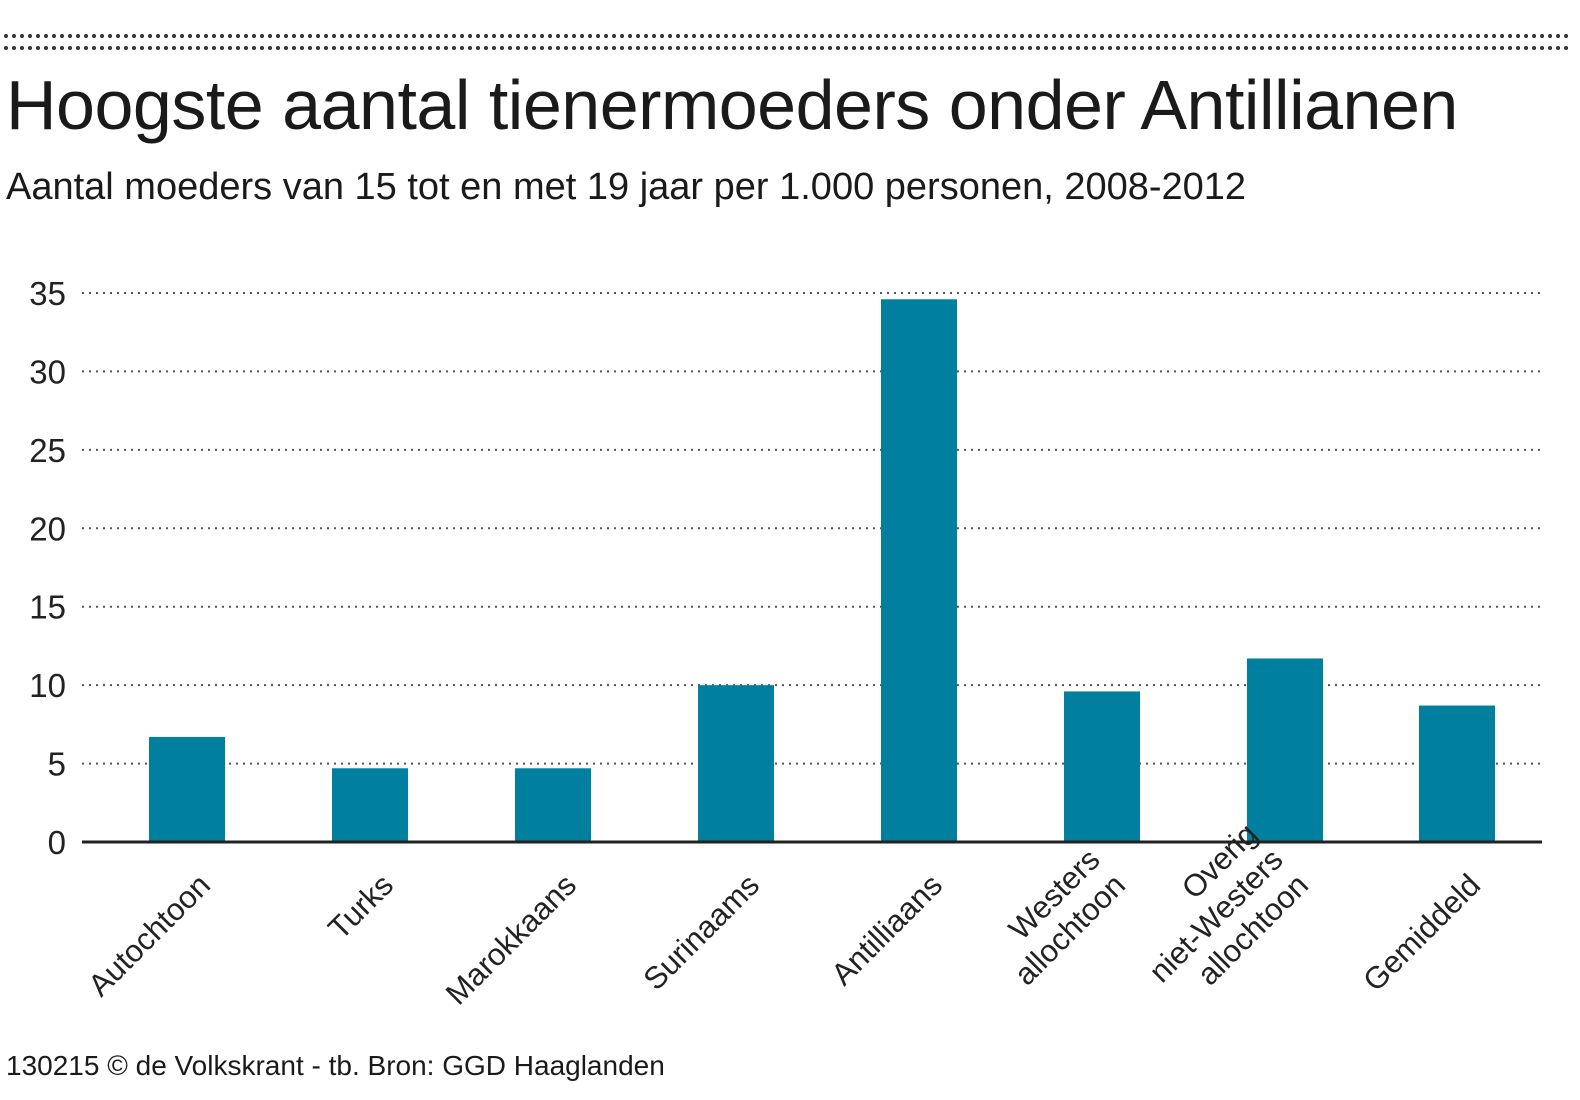  I want to click on category-label-line: Surinaams, so click(701, 932).